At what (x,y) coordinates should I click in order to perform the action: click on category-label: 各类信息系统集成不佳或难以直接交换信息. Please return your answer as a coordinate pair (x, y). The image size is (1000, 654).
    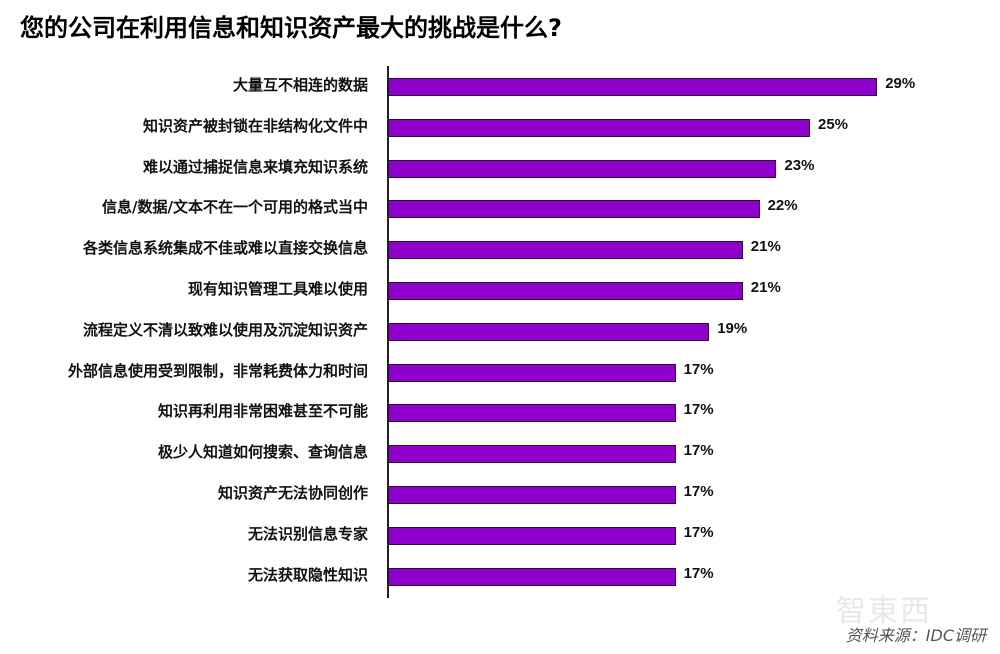
    Looking at the image, I should click on (225, 248).